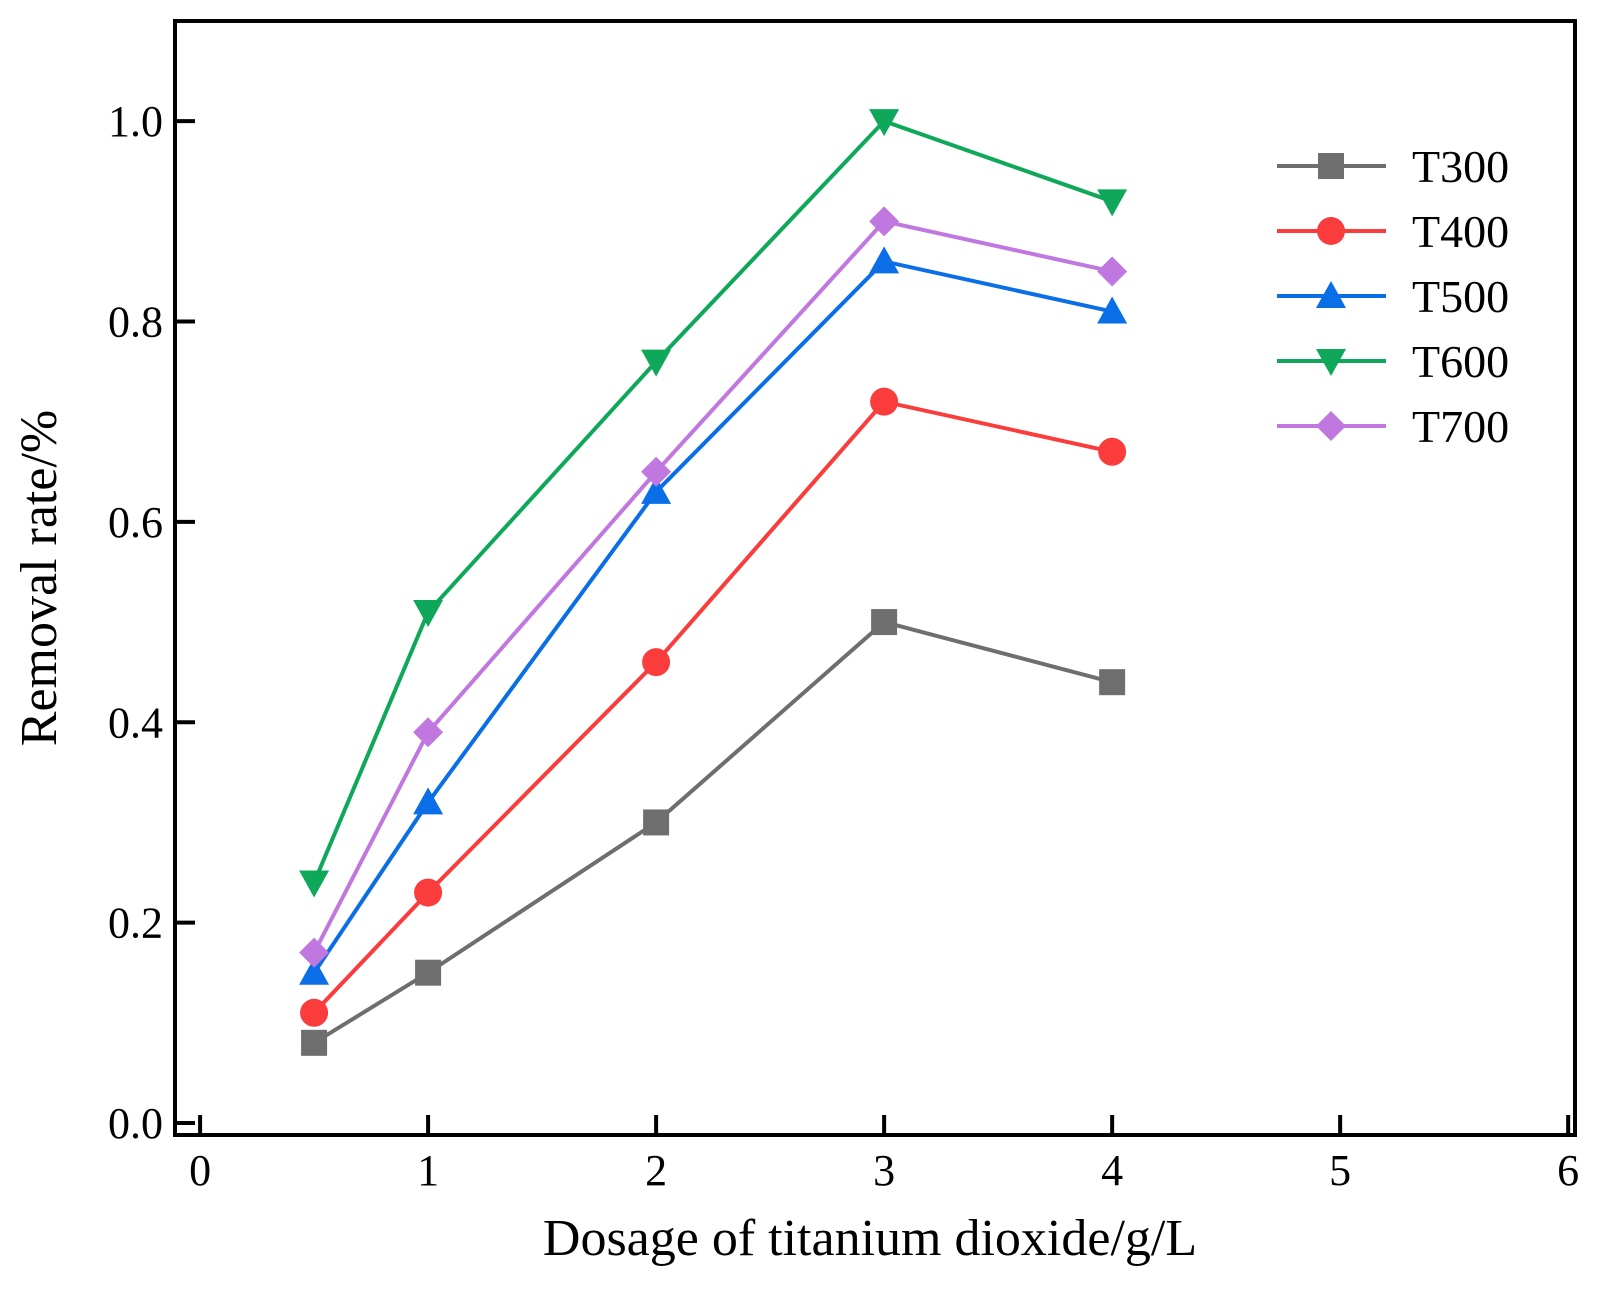 This screenshot has width=1602, height=1311. What do you see at coordinates (1460, 361) in the screenshot?
I see `legend-label: T600` at bounding box center [1460, 361].